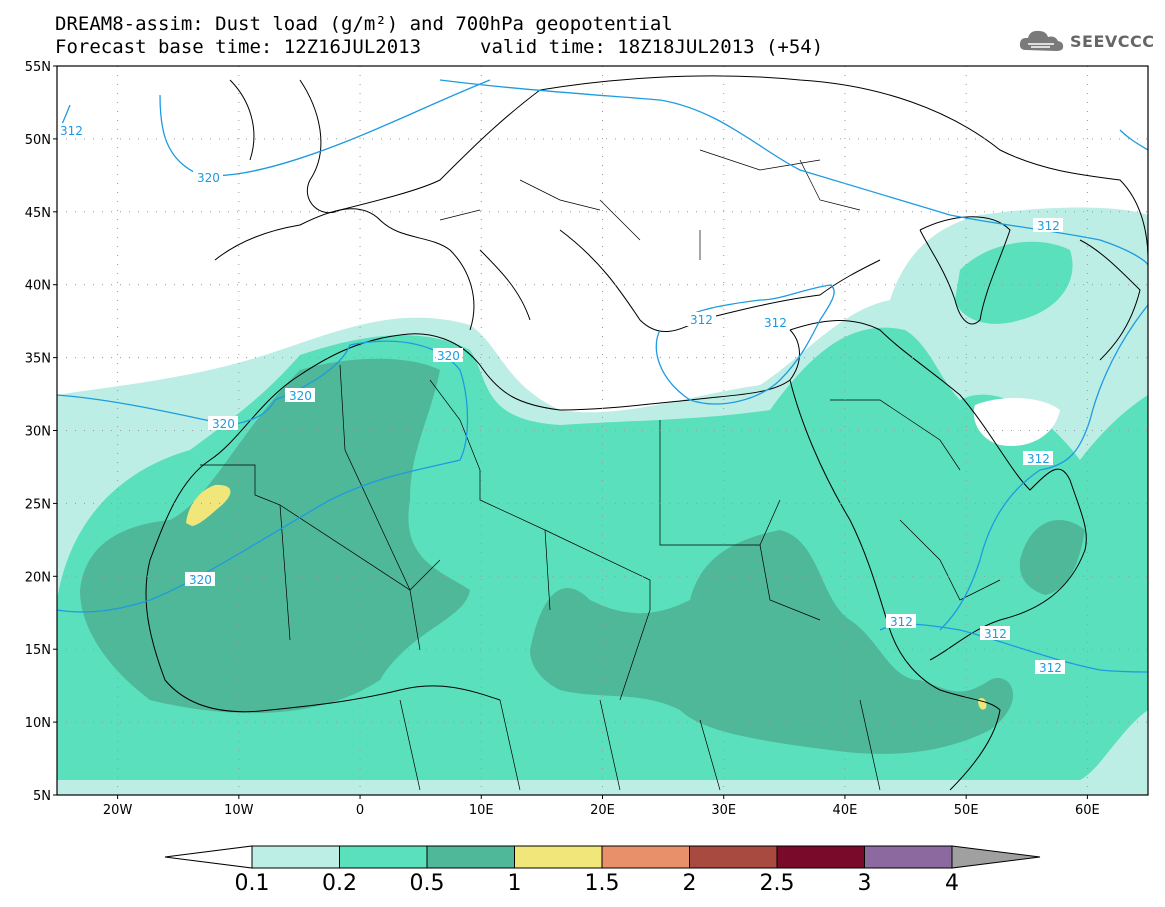 The height and width of the screenshot is (907, 1165). Describe the element at coordinates (118, 810) in the screenshot. I see `longitude-label: 20W` at that location.